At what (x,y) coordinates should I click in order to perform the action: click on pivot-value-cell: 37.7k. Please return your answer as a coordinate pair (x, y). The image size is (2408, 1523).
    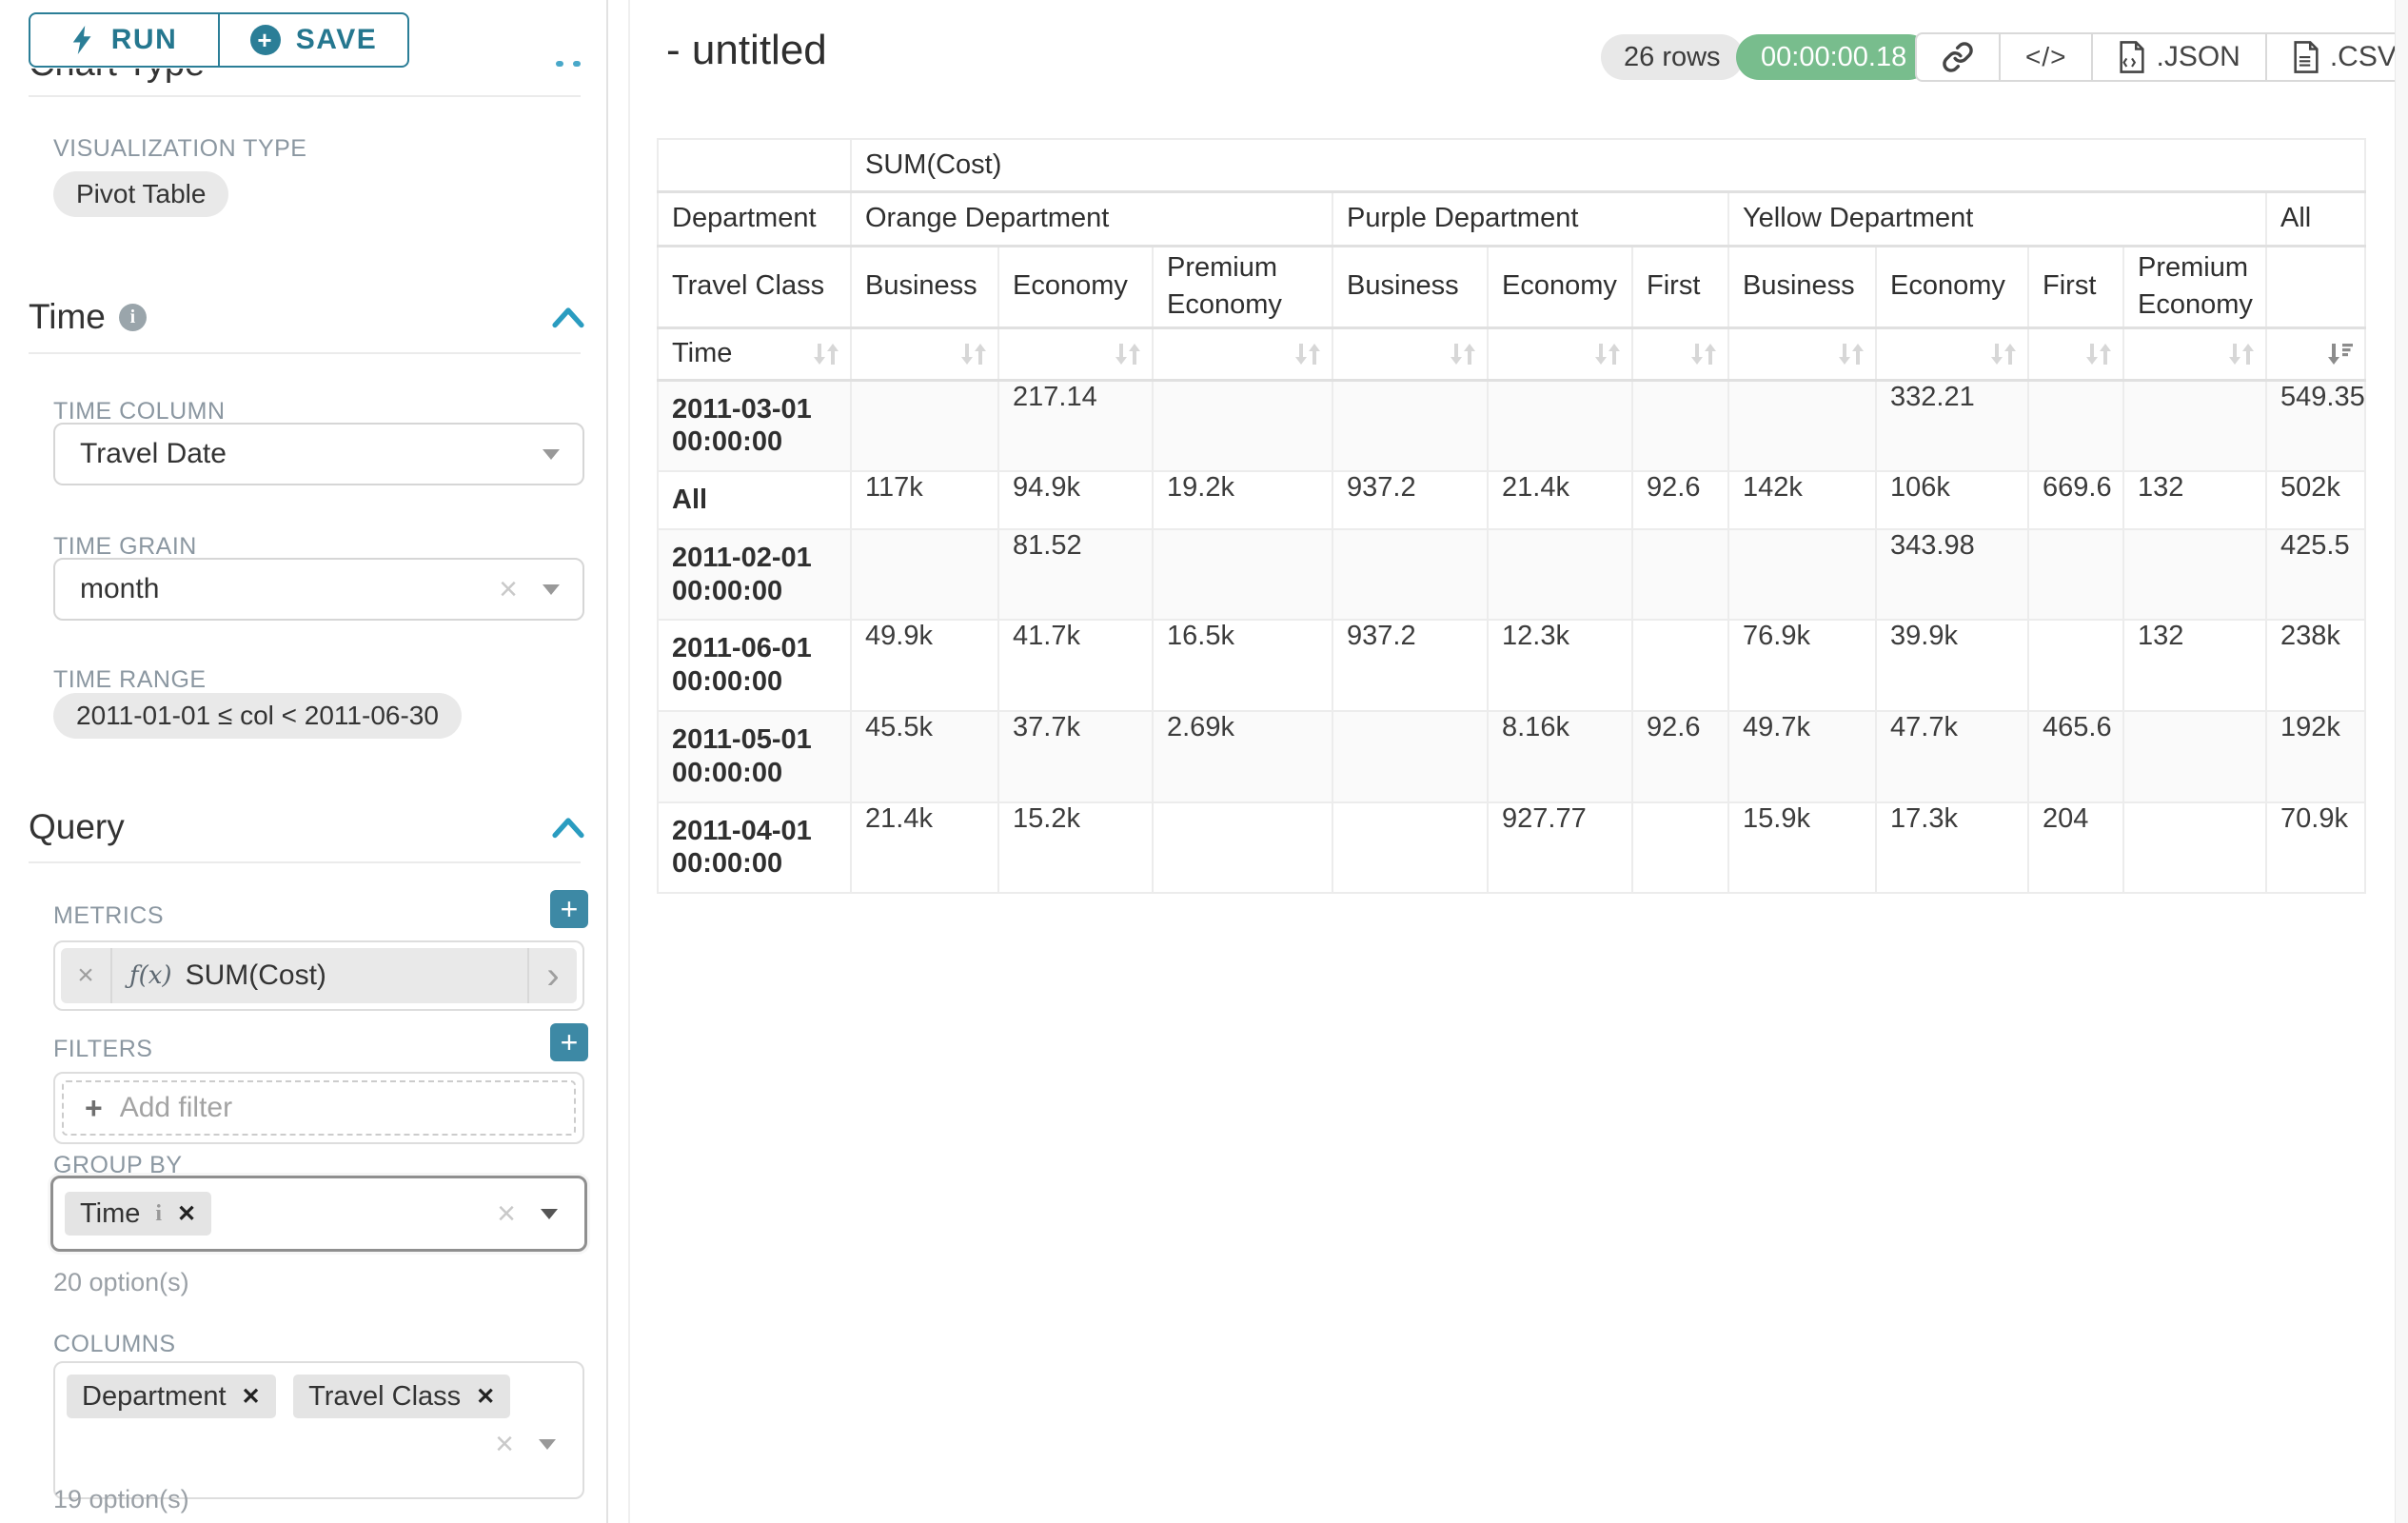
    Looking at the image, I should click on (1075, 757).